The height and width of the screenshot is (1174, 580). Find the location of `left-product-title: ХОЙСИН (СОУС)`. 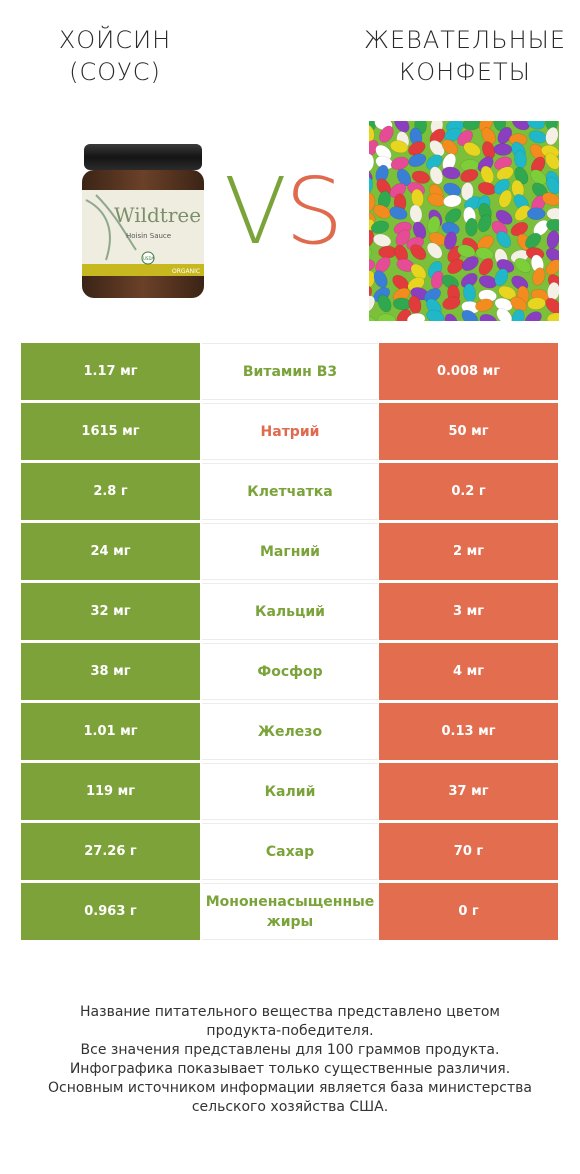

left-product-title: ХОЙСИН (СОУС) is located at coordinates (115, 56).